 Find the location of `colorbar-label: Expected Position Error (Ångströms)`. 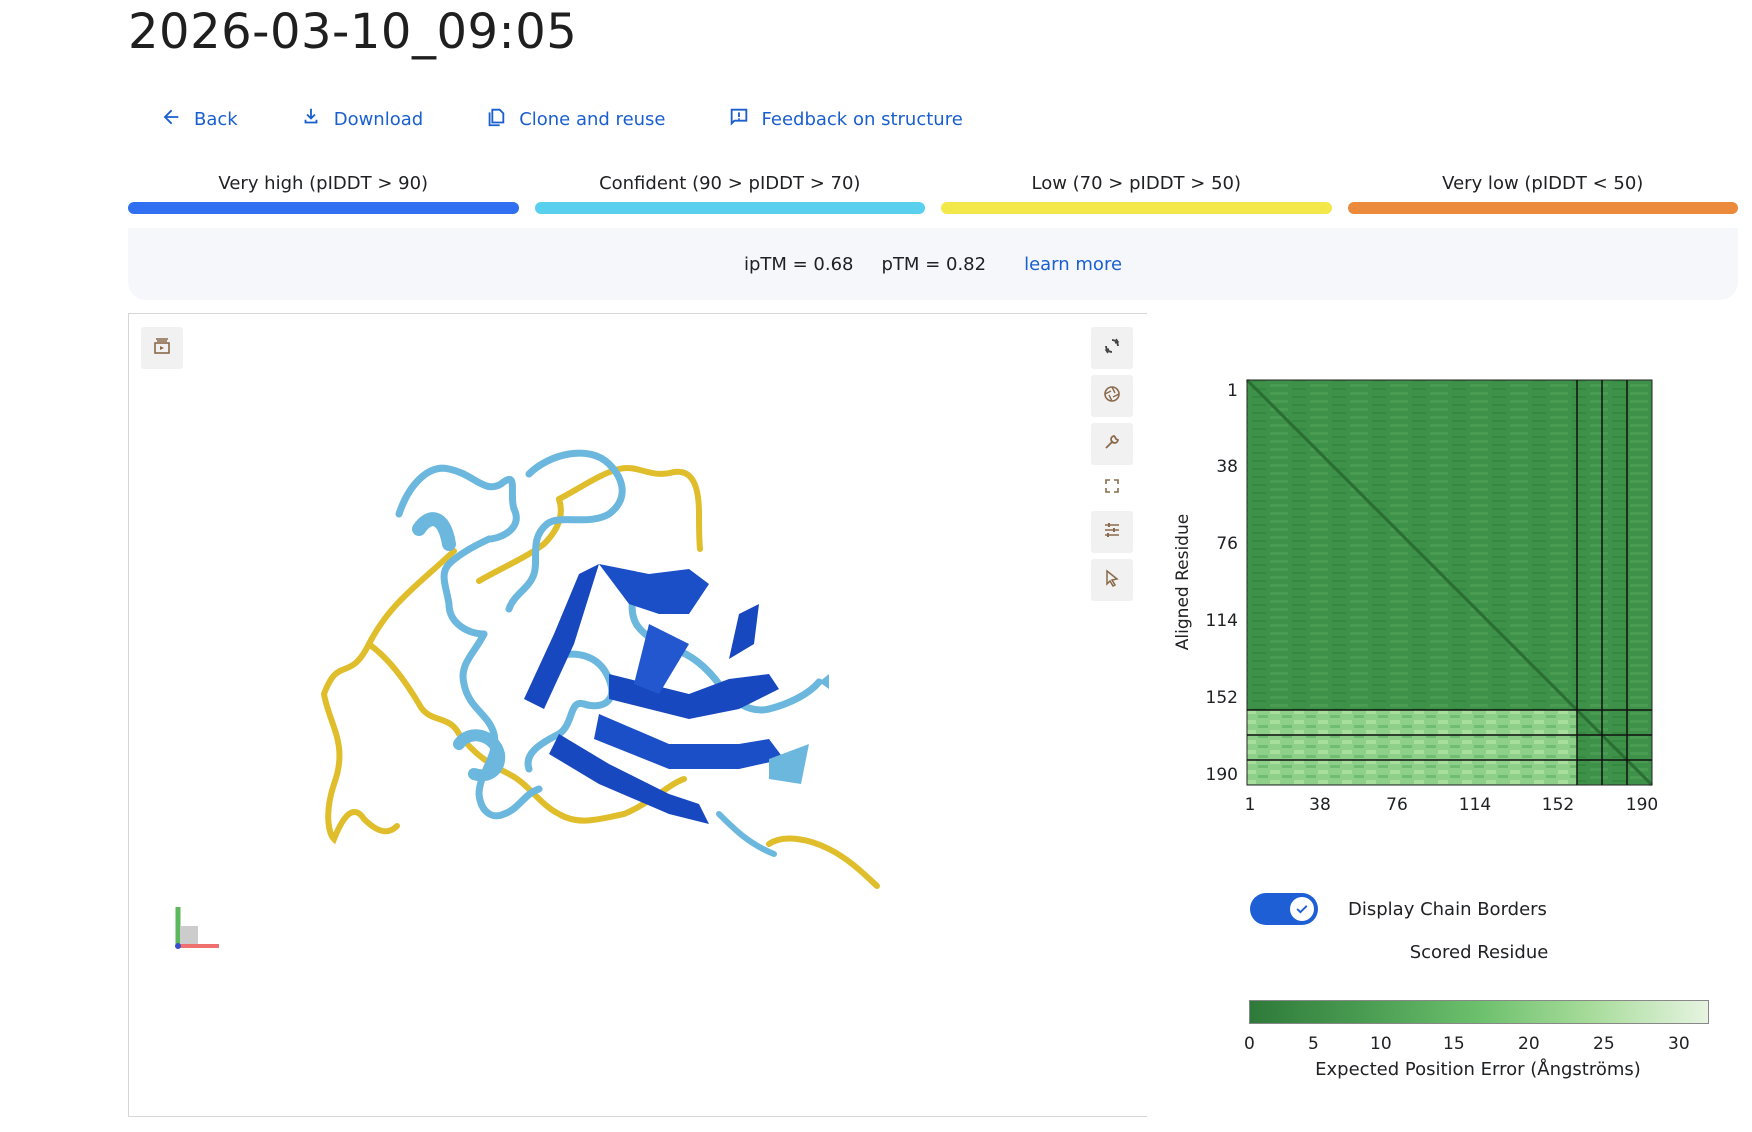

colorbar-label: Expected Position Error (Ångströms) is located at coordinates (1478, 1069).